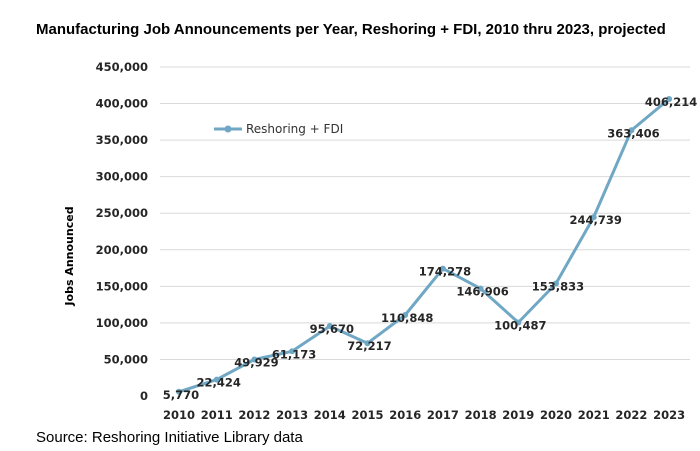 This screenshot has width=700, height=451. I want to click on data-label: 100,487, so click(520, 326).